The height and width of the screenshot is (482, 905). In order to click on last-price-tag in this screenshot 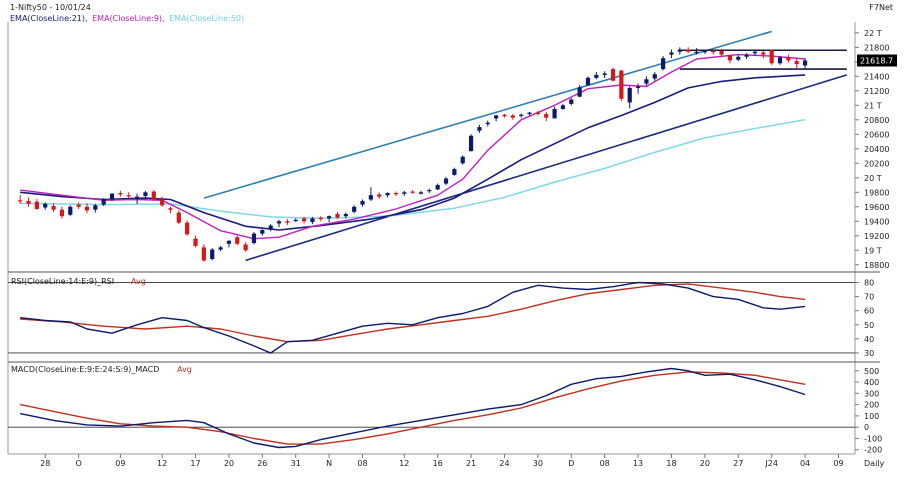, I will do `click(877, 60)`.